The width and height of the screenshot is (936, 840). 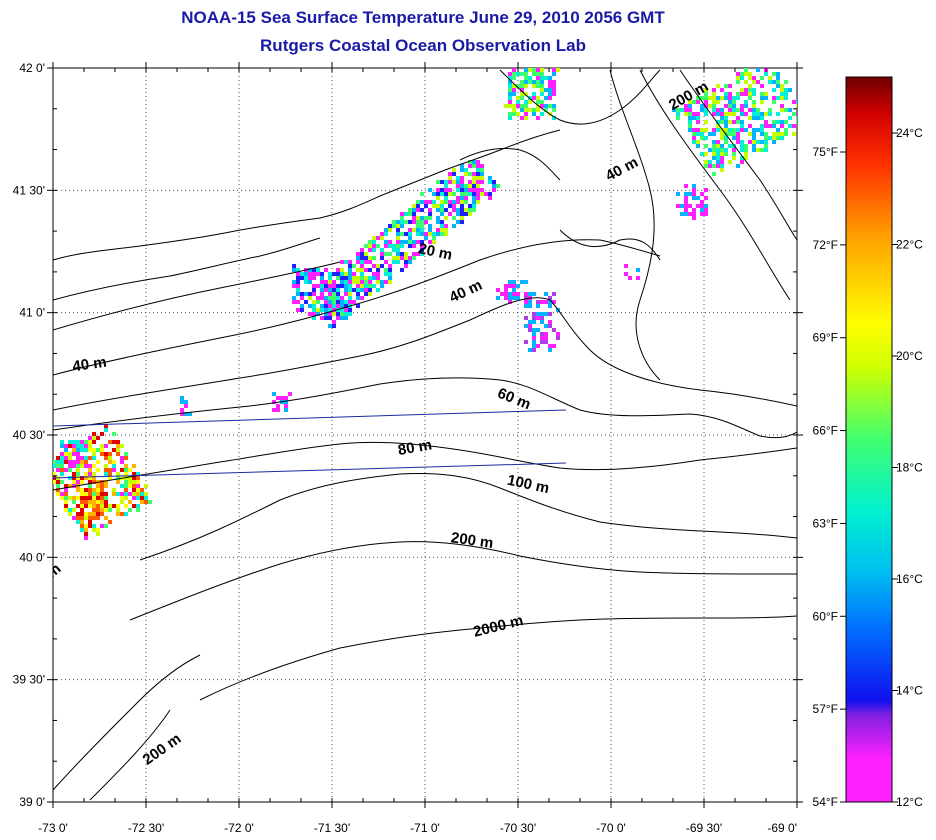 What do you see at coordinates (463, 581) in the screenshot?
I see `contour-200m` at bounding box center [463, 581].